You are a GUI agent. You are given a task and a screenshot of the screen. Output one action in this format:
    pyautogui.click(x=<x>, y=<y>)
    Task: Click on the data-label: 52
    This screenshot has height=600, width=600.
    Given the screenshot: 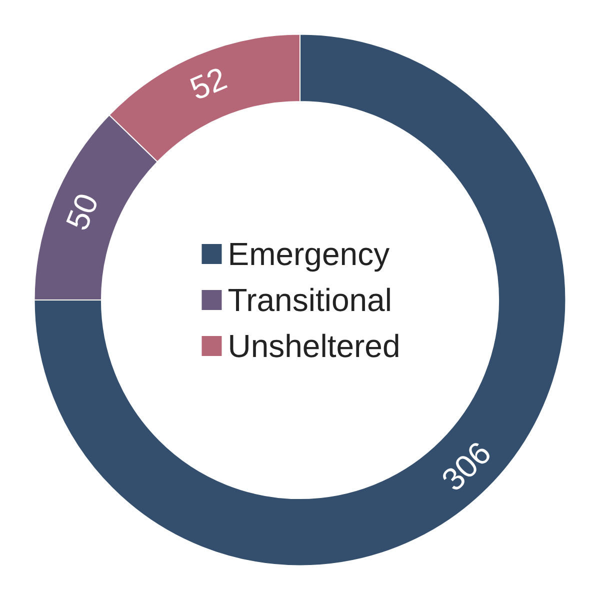 What is the action you would take?
    pyautogui.click(x=208, y=83)
    